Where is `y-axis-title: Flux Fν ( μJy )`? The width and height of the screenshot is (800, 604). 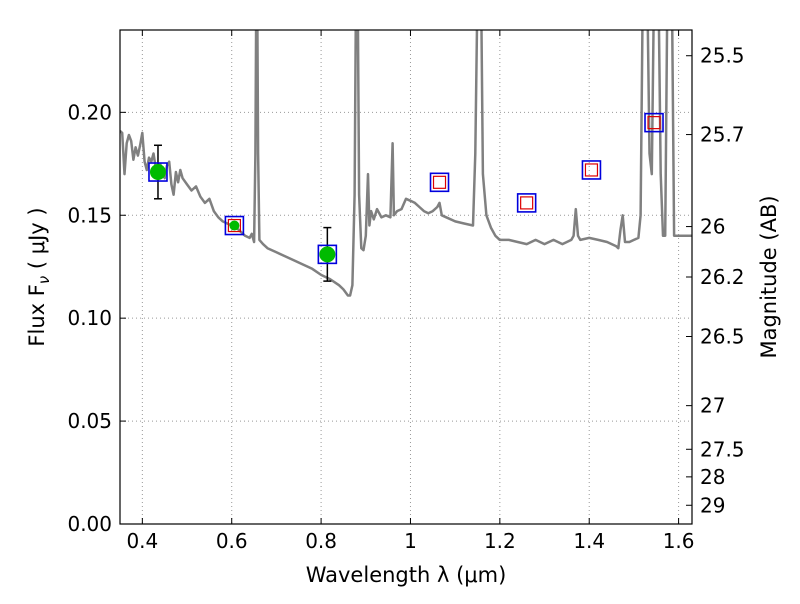
y-axis-title: Flux Fν ( μJy ) is located at coordinates (39, 276).